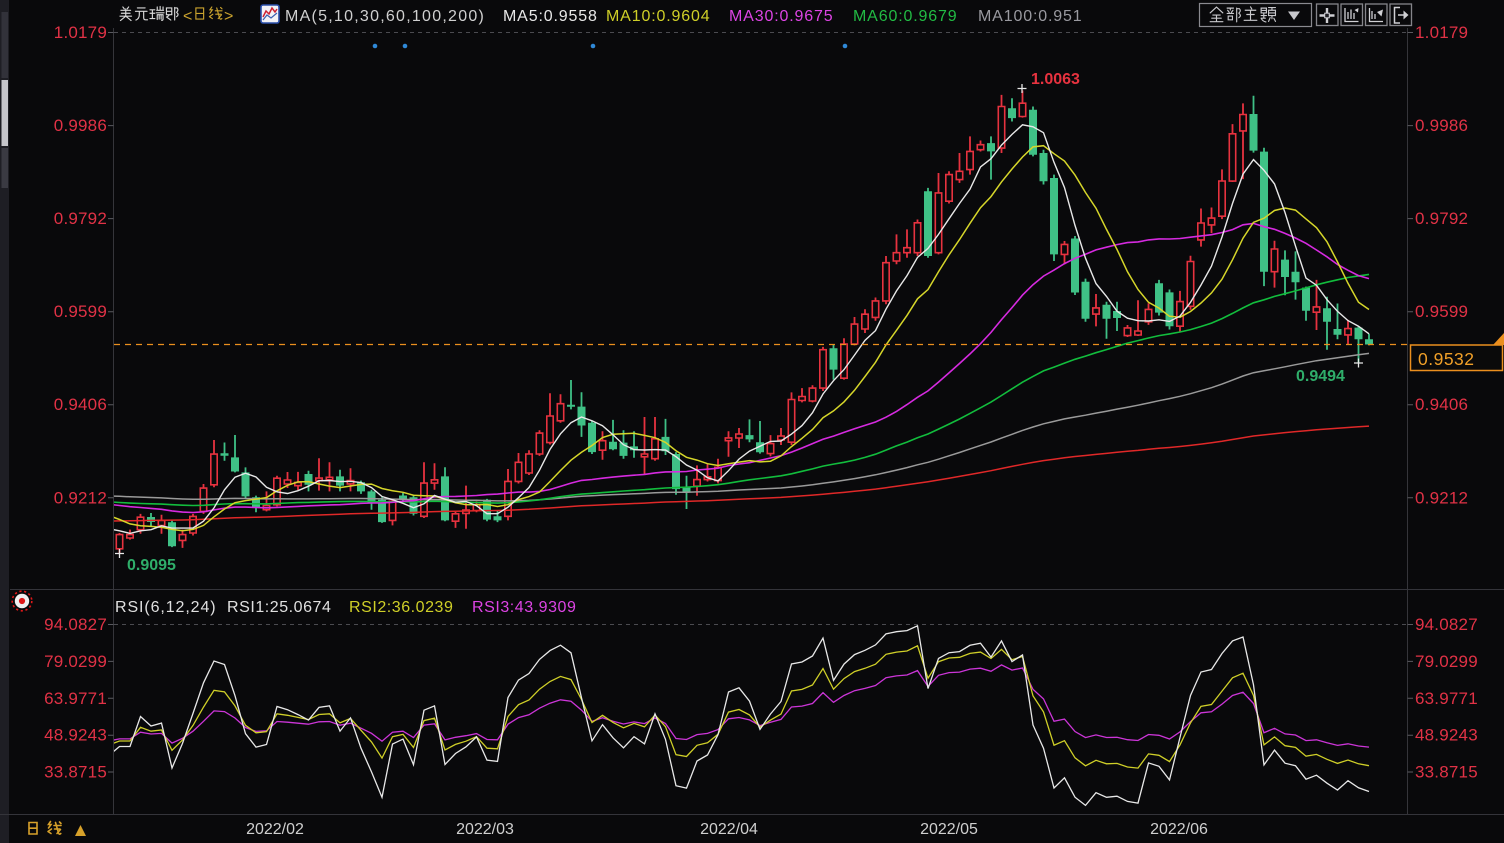 This screenshot has width=1504, height=843. I want to click on svg-text: 0.9095, so click(151, 565).